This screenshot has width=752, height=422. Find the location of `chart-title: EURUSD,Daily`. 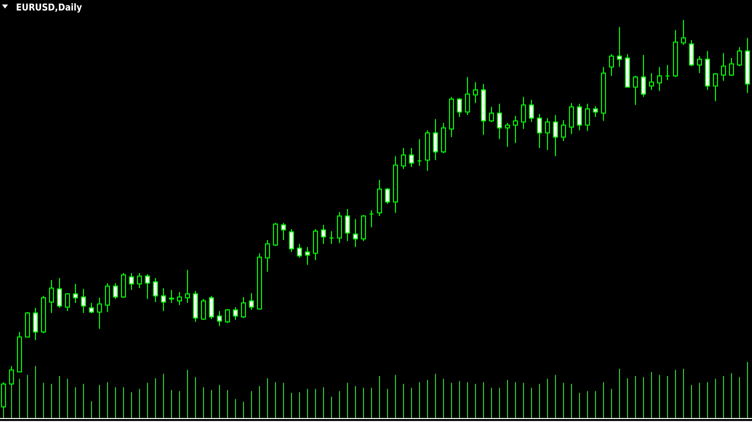

chart-title: EURUSD,Daily is located at coordinates (53, 8).